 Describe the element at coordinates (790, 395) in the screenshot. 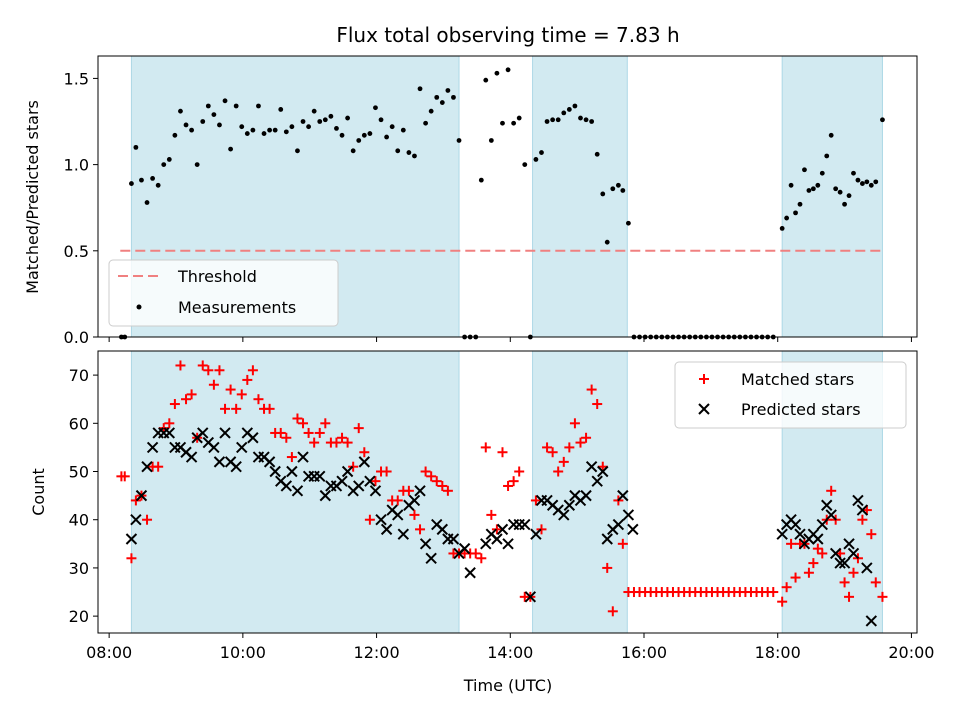

I see `bottom-legend: Matched stars Predicted stars` at that location.